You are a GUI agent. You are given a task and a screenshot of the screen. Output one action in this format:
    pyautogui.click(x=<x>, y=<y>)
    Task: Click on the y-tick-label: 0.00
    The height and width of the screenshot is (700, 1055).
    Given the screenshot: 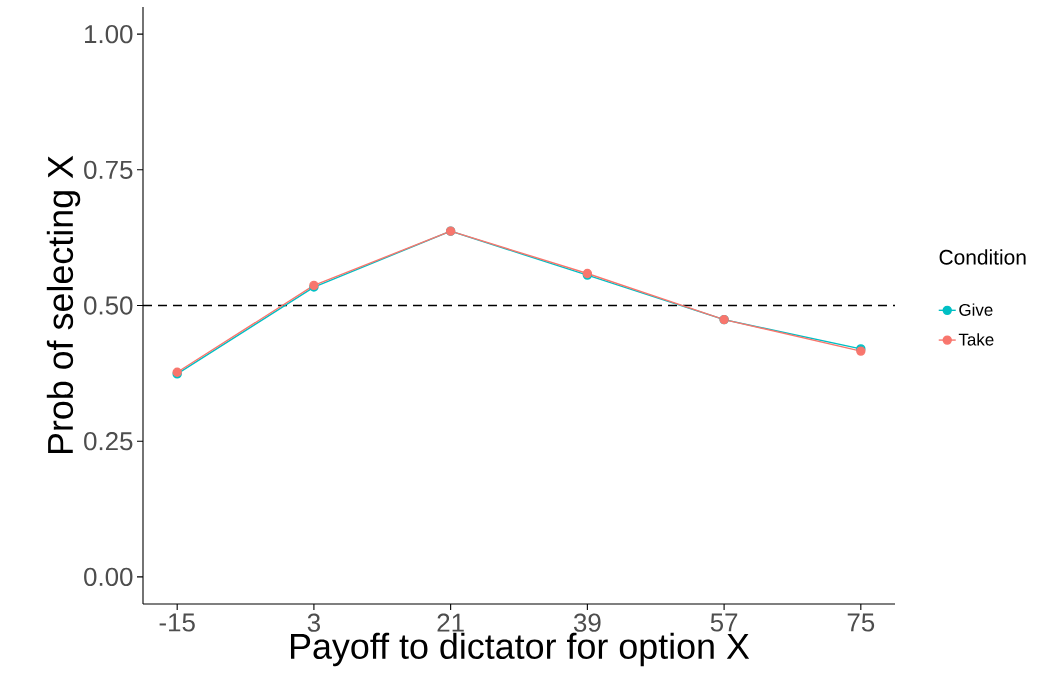 What is the action you would take?
    pyautogui.click(x=108, y=577)
    